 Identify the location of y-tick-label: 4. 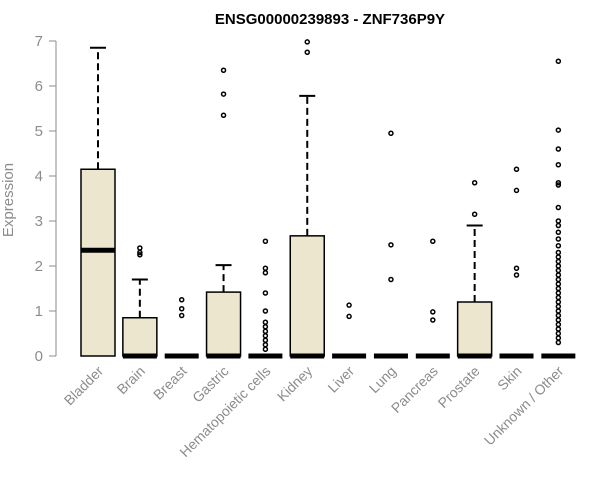
(39, 176).